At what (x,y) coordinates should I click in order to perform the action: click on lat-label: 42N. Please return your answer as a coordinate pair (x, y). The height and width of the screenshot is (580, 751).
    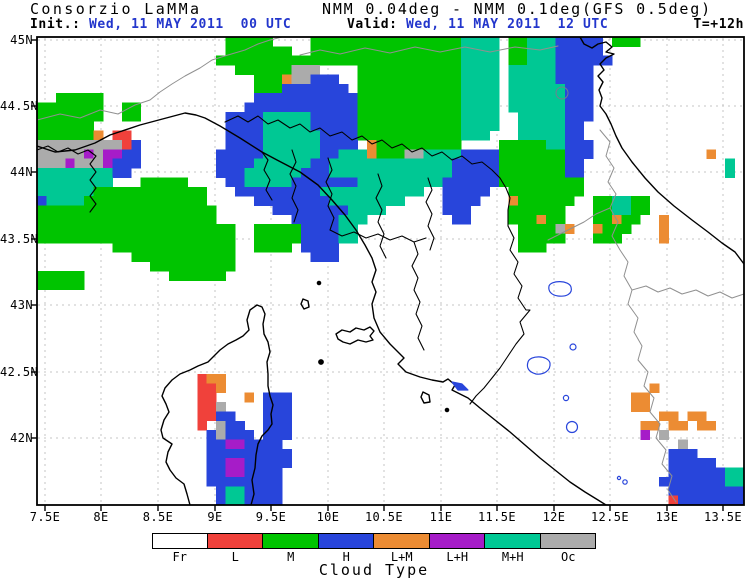
    Looking at the image, I should click on (21, 438).